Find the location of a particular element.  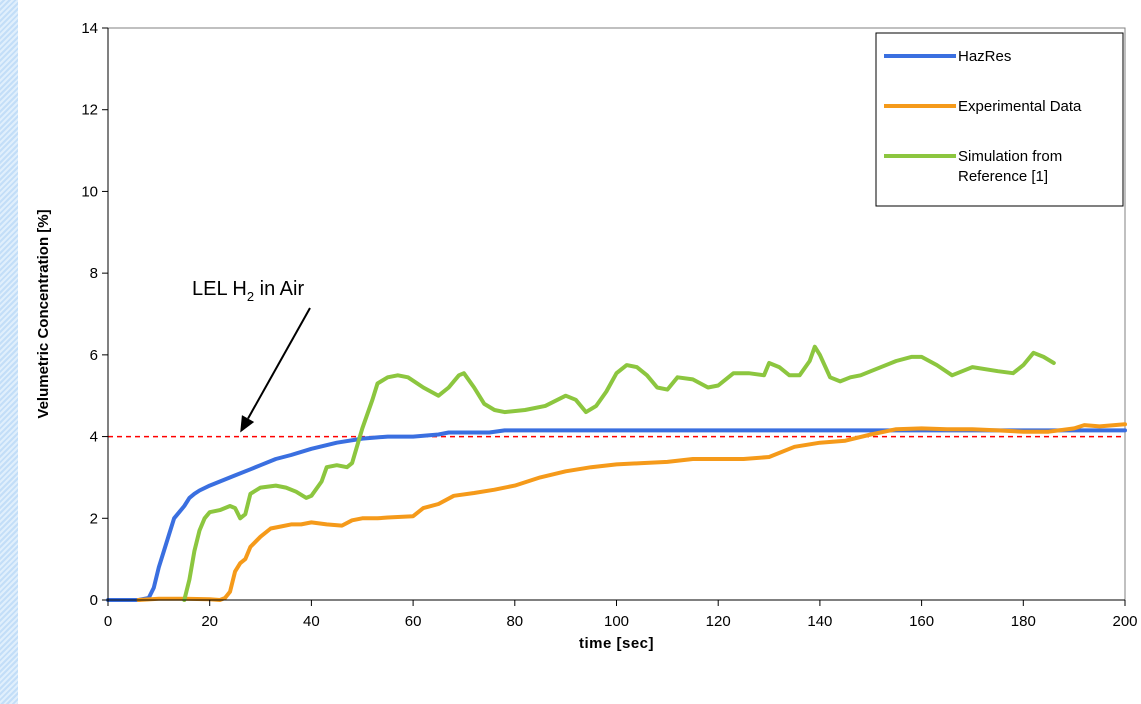

y-tick-label: 4 is located at coordinates (94, 437).